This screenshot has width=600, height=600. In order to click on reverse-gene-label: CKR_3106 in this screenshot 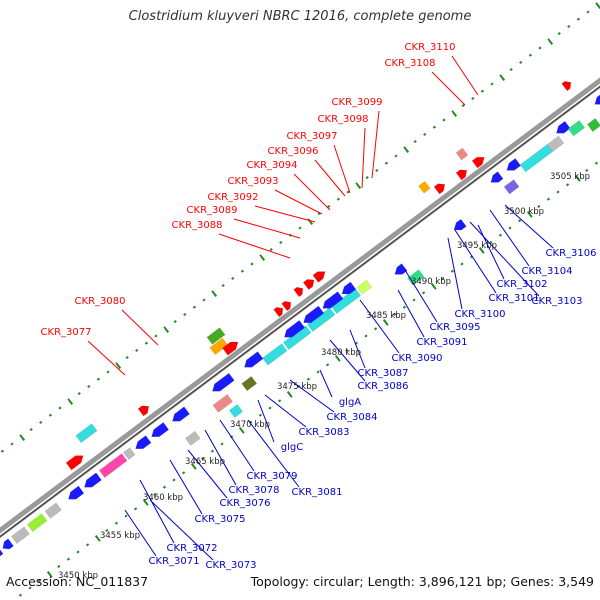, I will do `click(571, 253)`.